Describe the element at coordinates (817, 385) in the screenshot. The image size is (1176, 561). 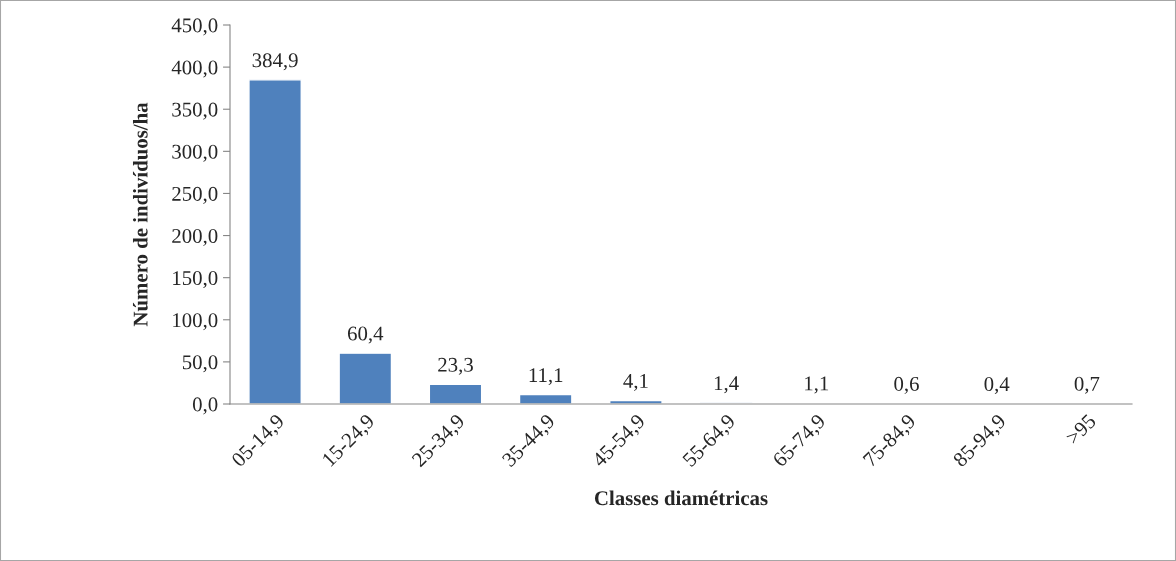
I see `data-label: 1,1` at that location.